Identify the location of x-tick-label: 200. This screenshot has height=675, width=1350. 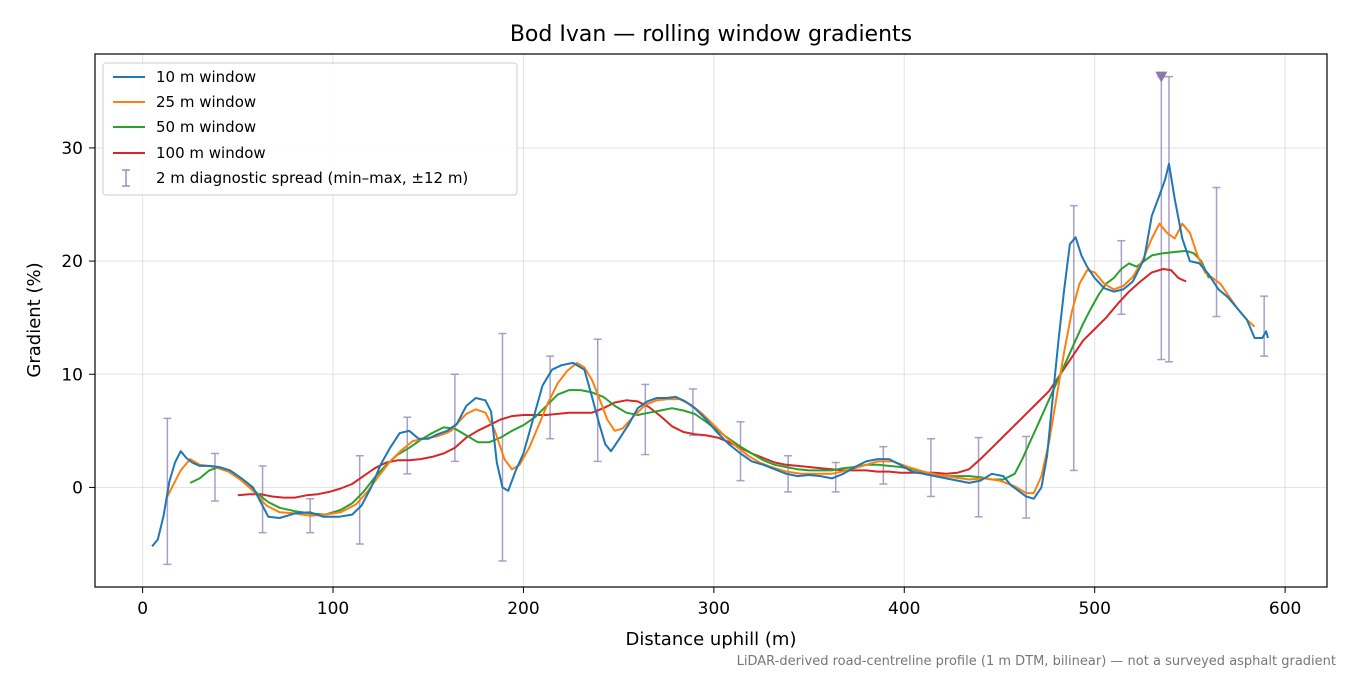
(523, 609).